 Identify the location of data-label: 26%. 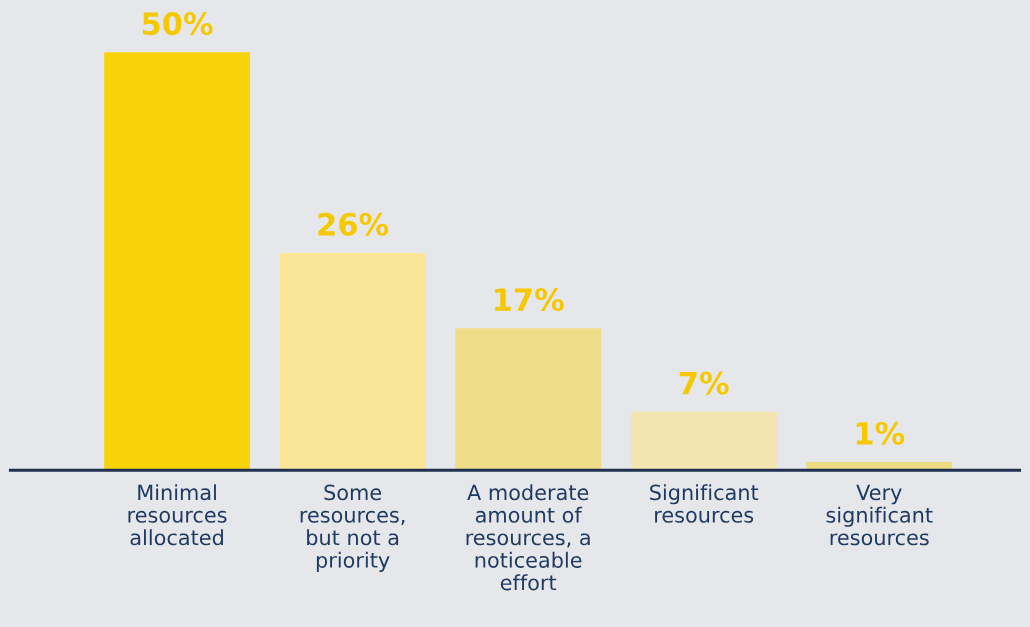
(353, 224).